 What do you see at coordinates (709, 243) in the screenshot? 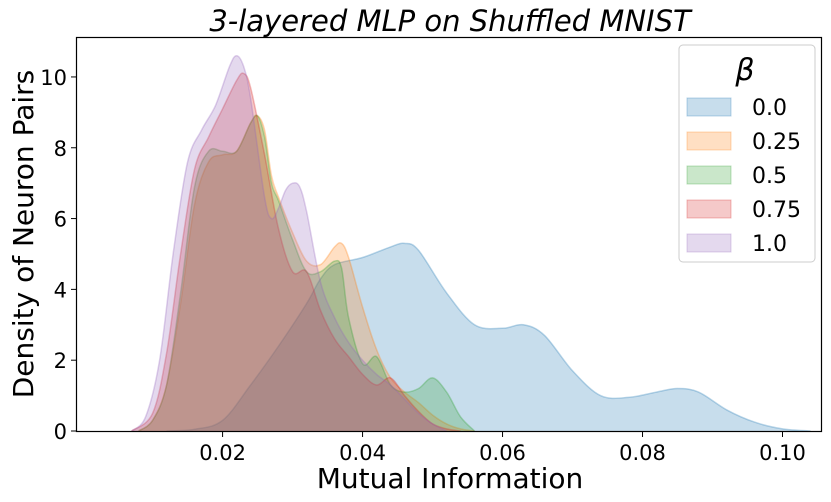
I see `legend-swatch-beta-1.0` at bounding box center [709, 243].